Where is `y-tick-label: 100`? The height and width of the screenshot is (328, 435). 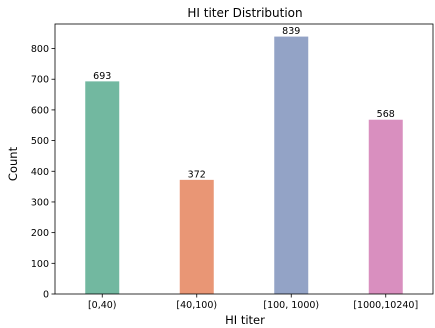 y-tick-label: 100 is located at coordinates (40, 264).